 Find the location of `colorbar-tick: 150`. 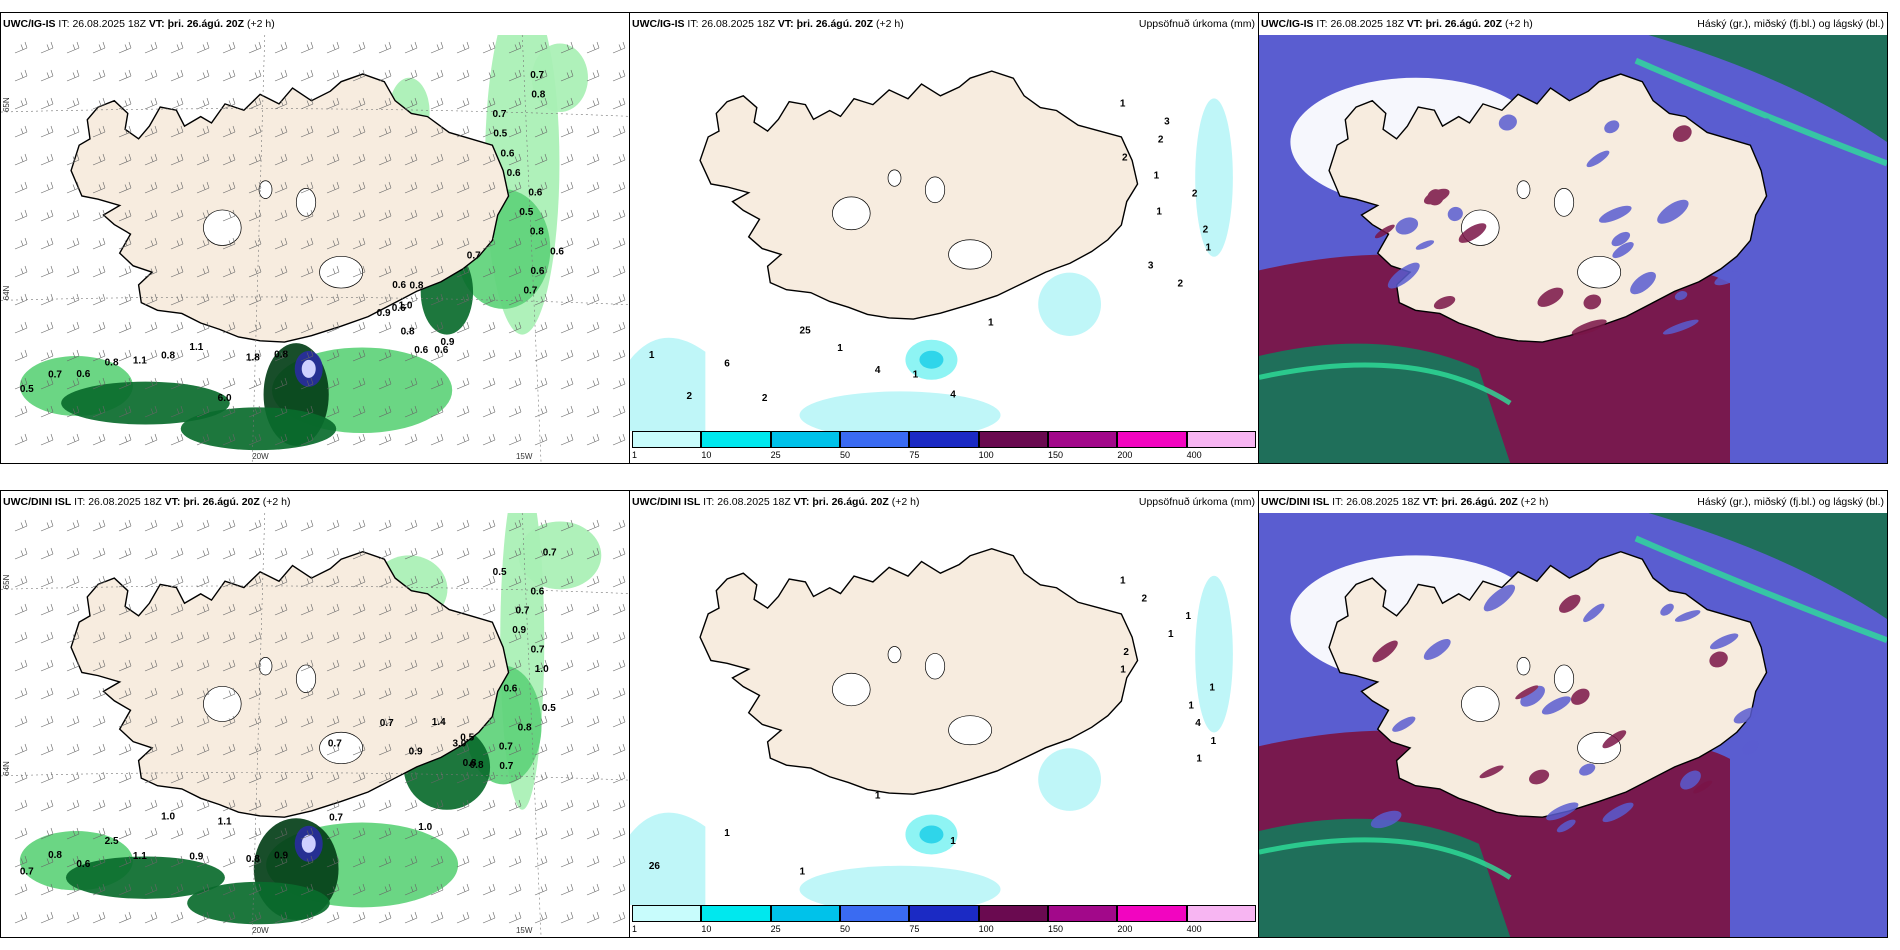

colorbar-tick: 150 is located at coordinates (1056, 455).